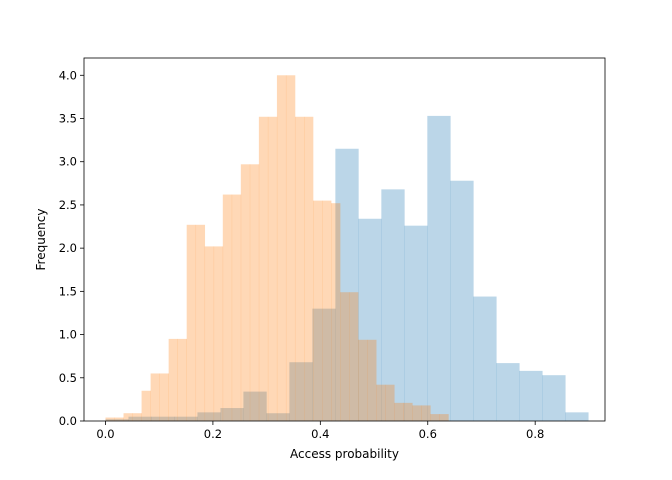 The width and height of the screenshot is (672, 480). What do you see at coordinates (41, 240) in the screenshot?
I see `y-axis-label: Frequency` at bounding box center [41, 240].